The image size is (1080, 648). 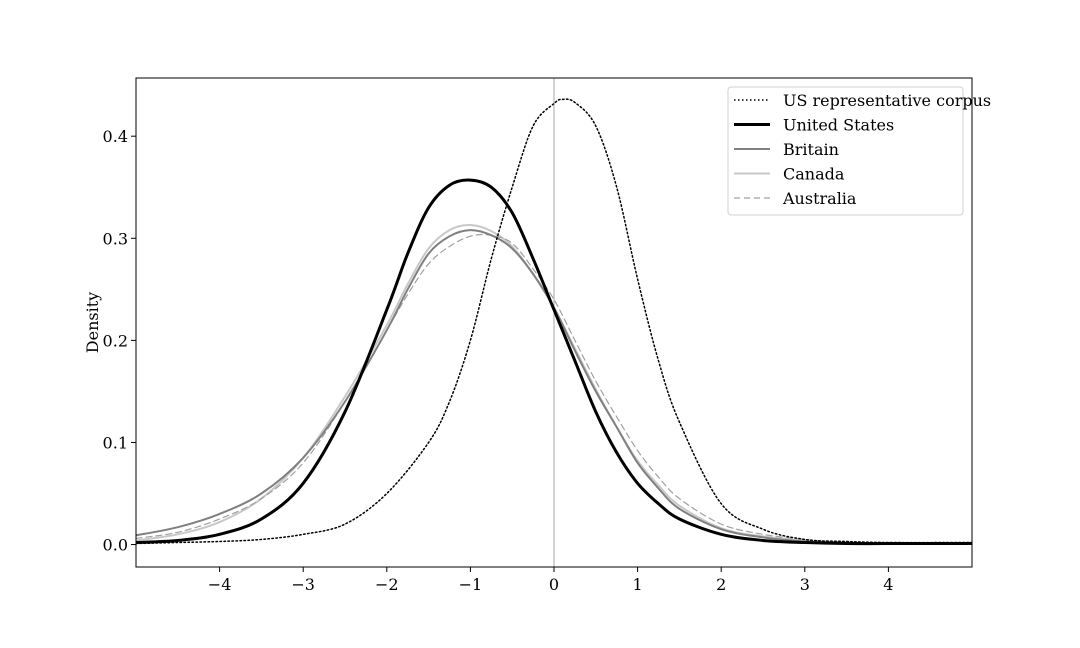 What do you see at coordinates (303, 584) in the screenshot?
I see `x-tick-label: −3` at bounding box center [303, 584].